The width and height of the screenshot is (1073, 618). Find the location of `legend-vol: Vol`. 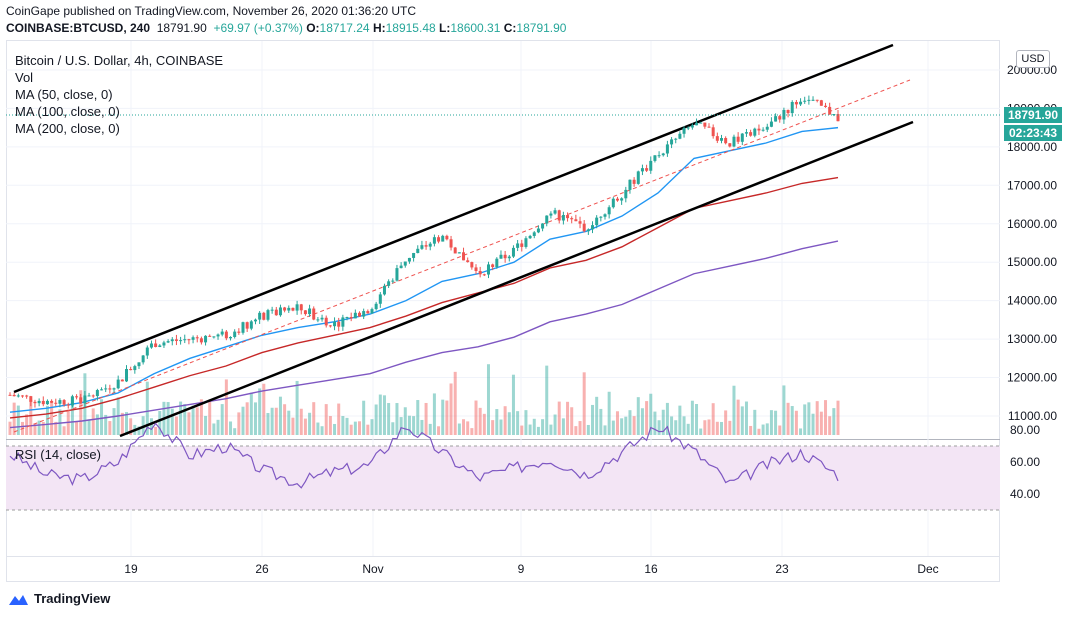

legend-vol: Vol is located at coordinates (24, 77).